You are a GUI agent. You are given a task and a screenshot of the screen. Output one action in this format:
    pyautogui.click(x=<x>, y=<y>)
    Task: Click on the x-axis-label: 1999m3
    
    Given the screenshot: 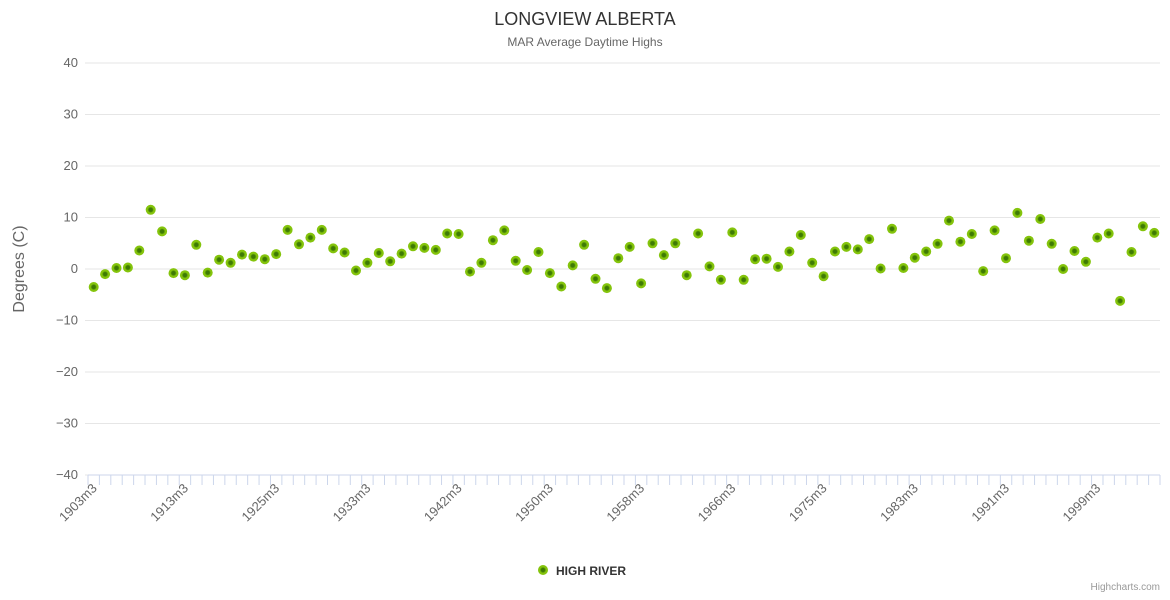 What is the action you would take?
    pyautogui.click(x=1082, y=503)
    